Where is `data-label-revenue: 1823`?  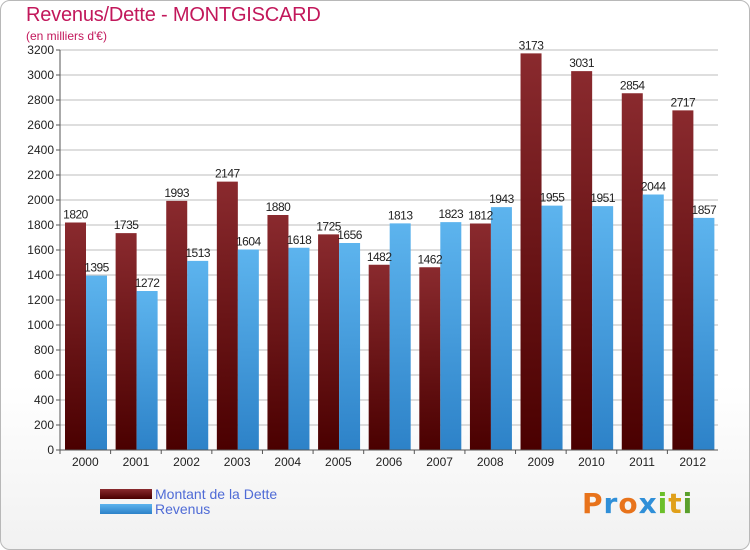 data-label-revenue: 1823 is located at coordinates (451, 214).